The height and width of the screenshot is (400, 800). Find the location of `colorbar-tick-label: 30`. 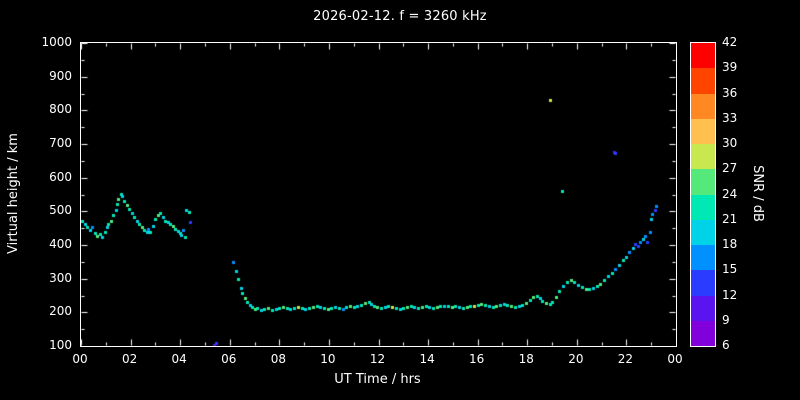

colorbar-tick-label: 30 is located at coordinates (730, 143).